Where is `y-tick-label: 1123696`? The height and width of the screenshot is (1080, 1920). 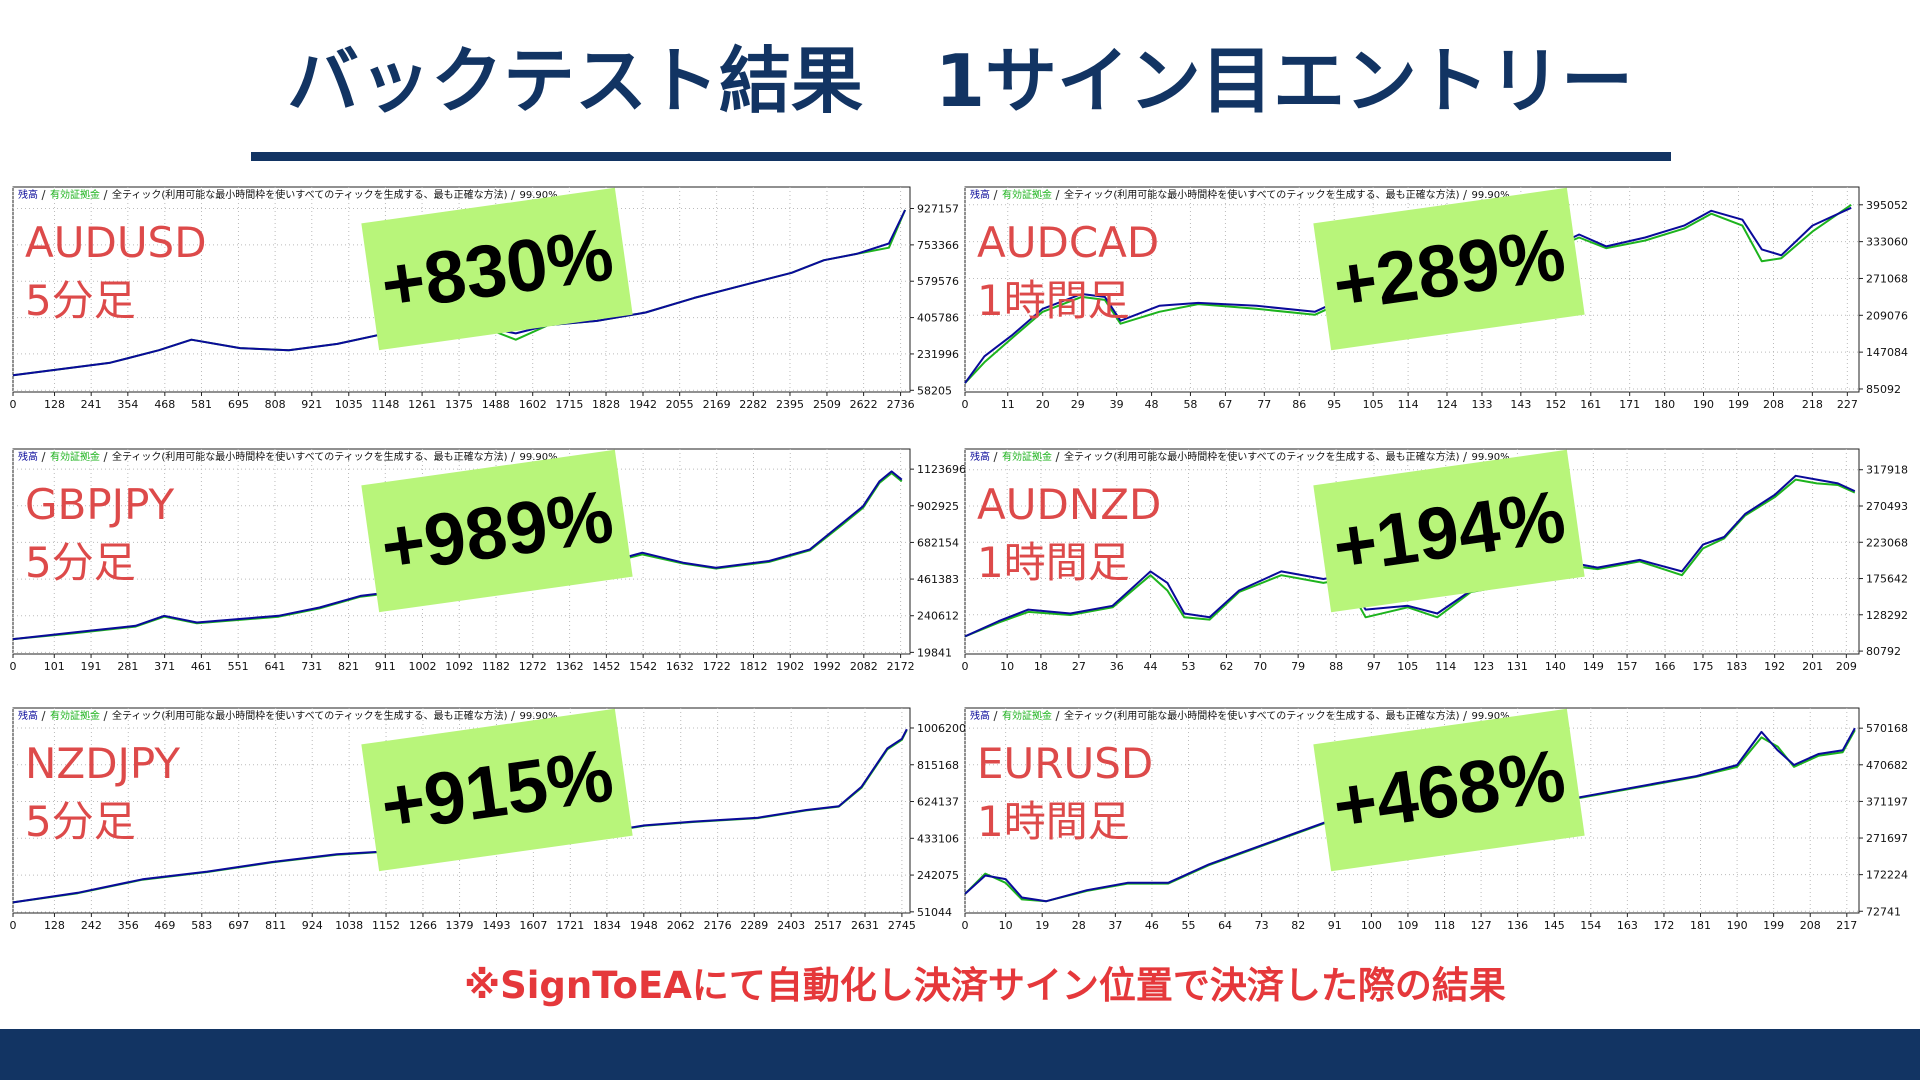 y-tick-label: 1123696 is located at coordinates (941, 469).